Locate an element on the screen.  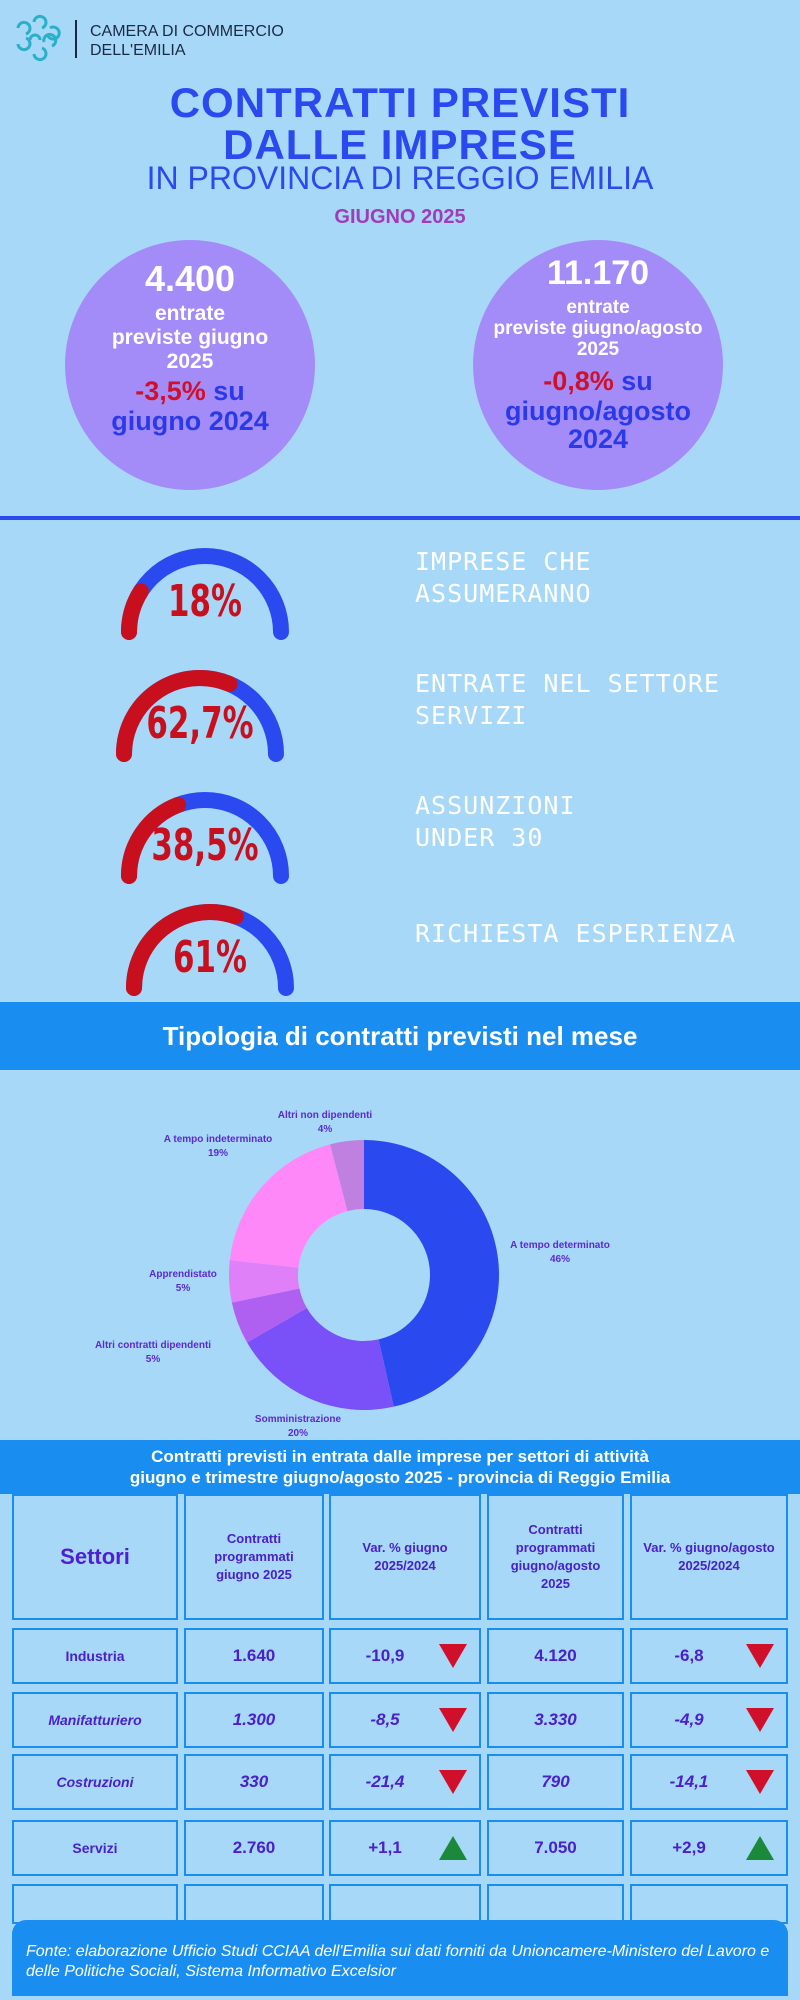
donut-slice-percent: 46% is located at coordinates (560, 1259).